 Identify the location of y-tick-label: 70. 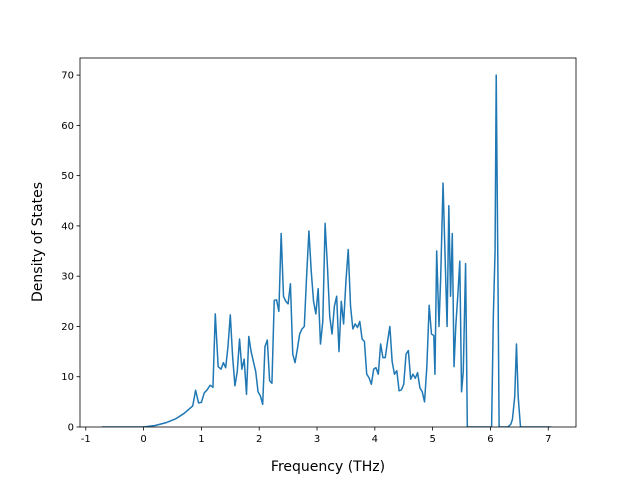
(67, 76).